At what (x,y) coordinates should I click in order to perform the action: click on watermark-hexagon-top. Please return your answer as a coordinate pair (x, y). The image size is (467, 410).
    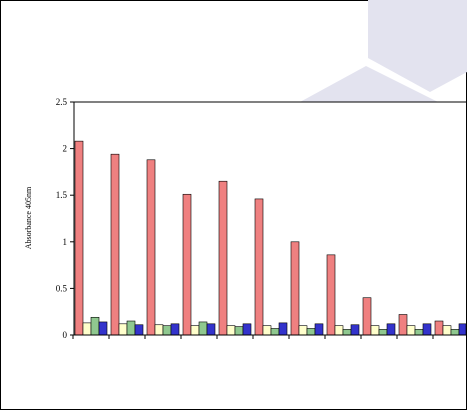
    Looking at the image, I should click on (417, 46).